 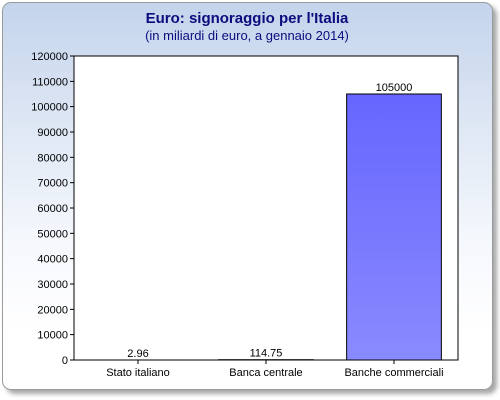 What do you see at coordinates (137, 354) in the screenshot?
I see `data-label: 2.96` at bounding box center [137, 354].